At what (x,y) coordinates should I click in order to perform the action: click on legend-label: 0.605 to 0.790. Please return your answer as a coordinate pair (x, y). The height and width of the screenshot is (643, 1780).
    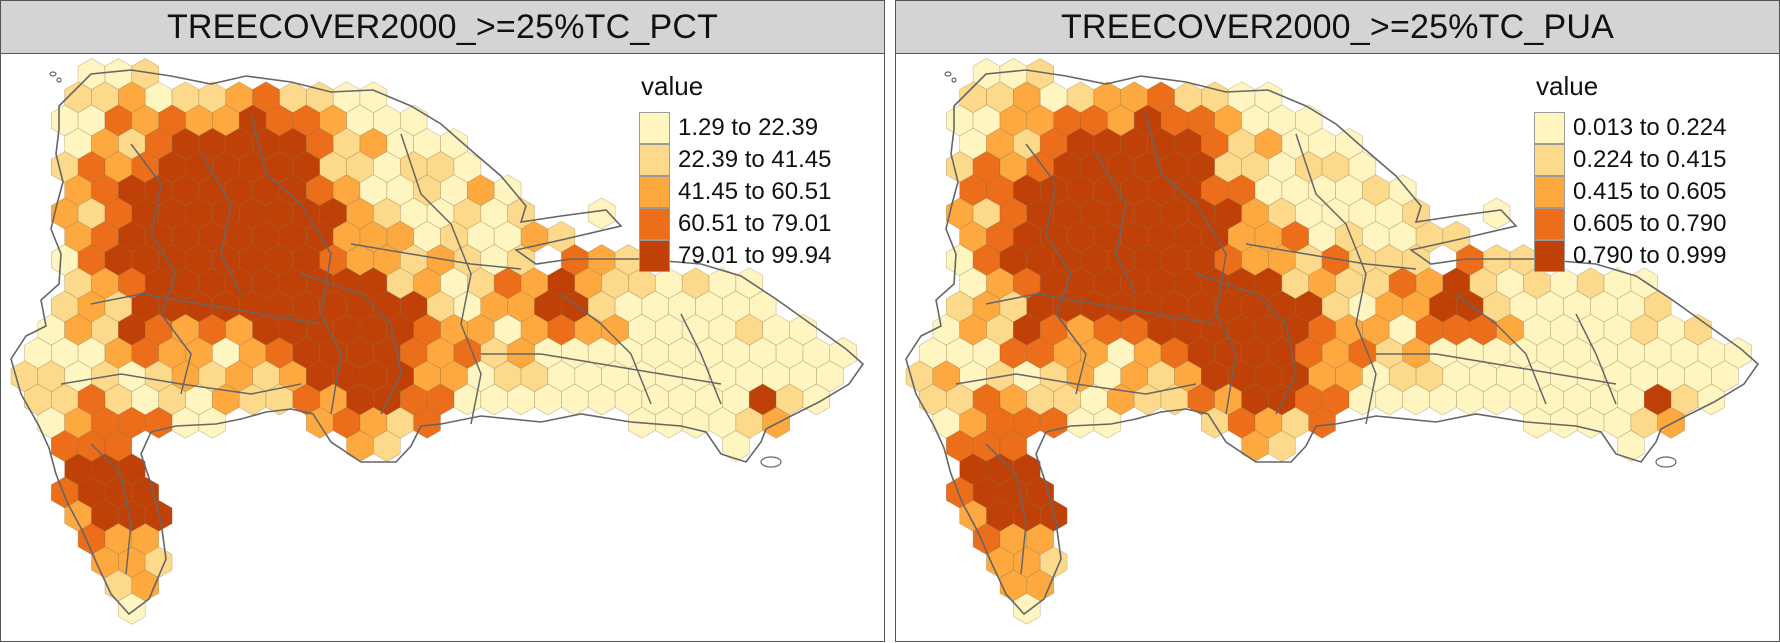
    Looking at the image, I should click on (1650, 223).